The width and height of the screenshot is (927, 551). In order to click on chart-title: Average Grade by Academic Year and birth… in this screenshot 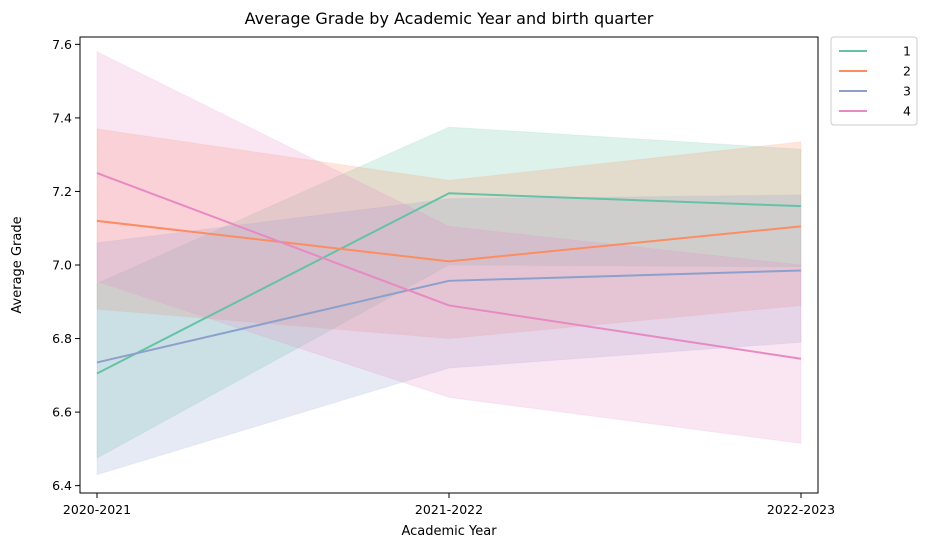, I will do `click(449, 18)`.